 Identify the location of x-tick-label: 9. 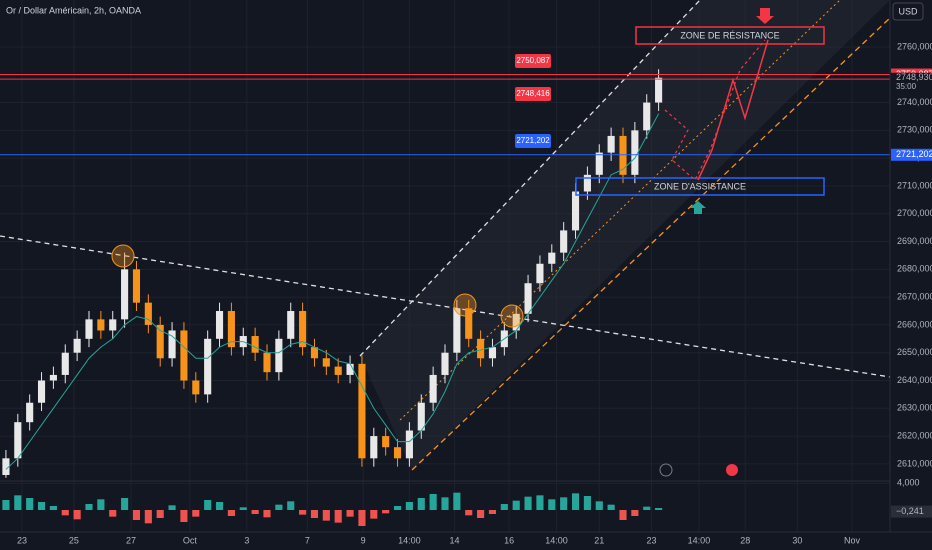
(363, 540).